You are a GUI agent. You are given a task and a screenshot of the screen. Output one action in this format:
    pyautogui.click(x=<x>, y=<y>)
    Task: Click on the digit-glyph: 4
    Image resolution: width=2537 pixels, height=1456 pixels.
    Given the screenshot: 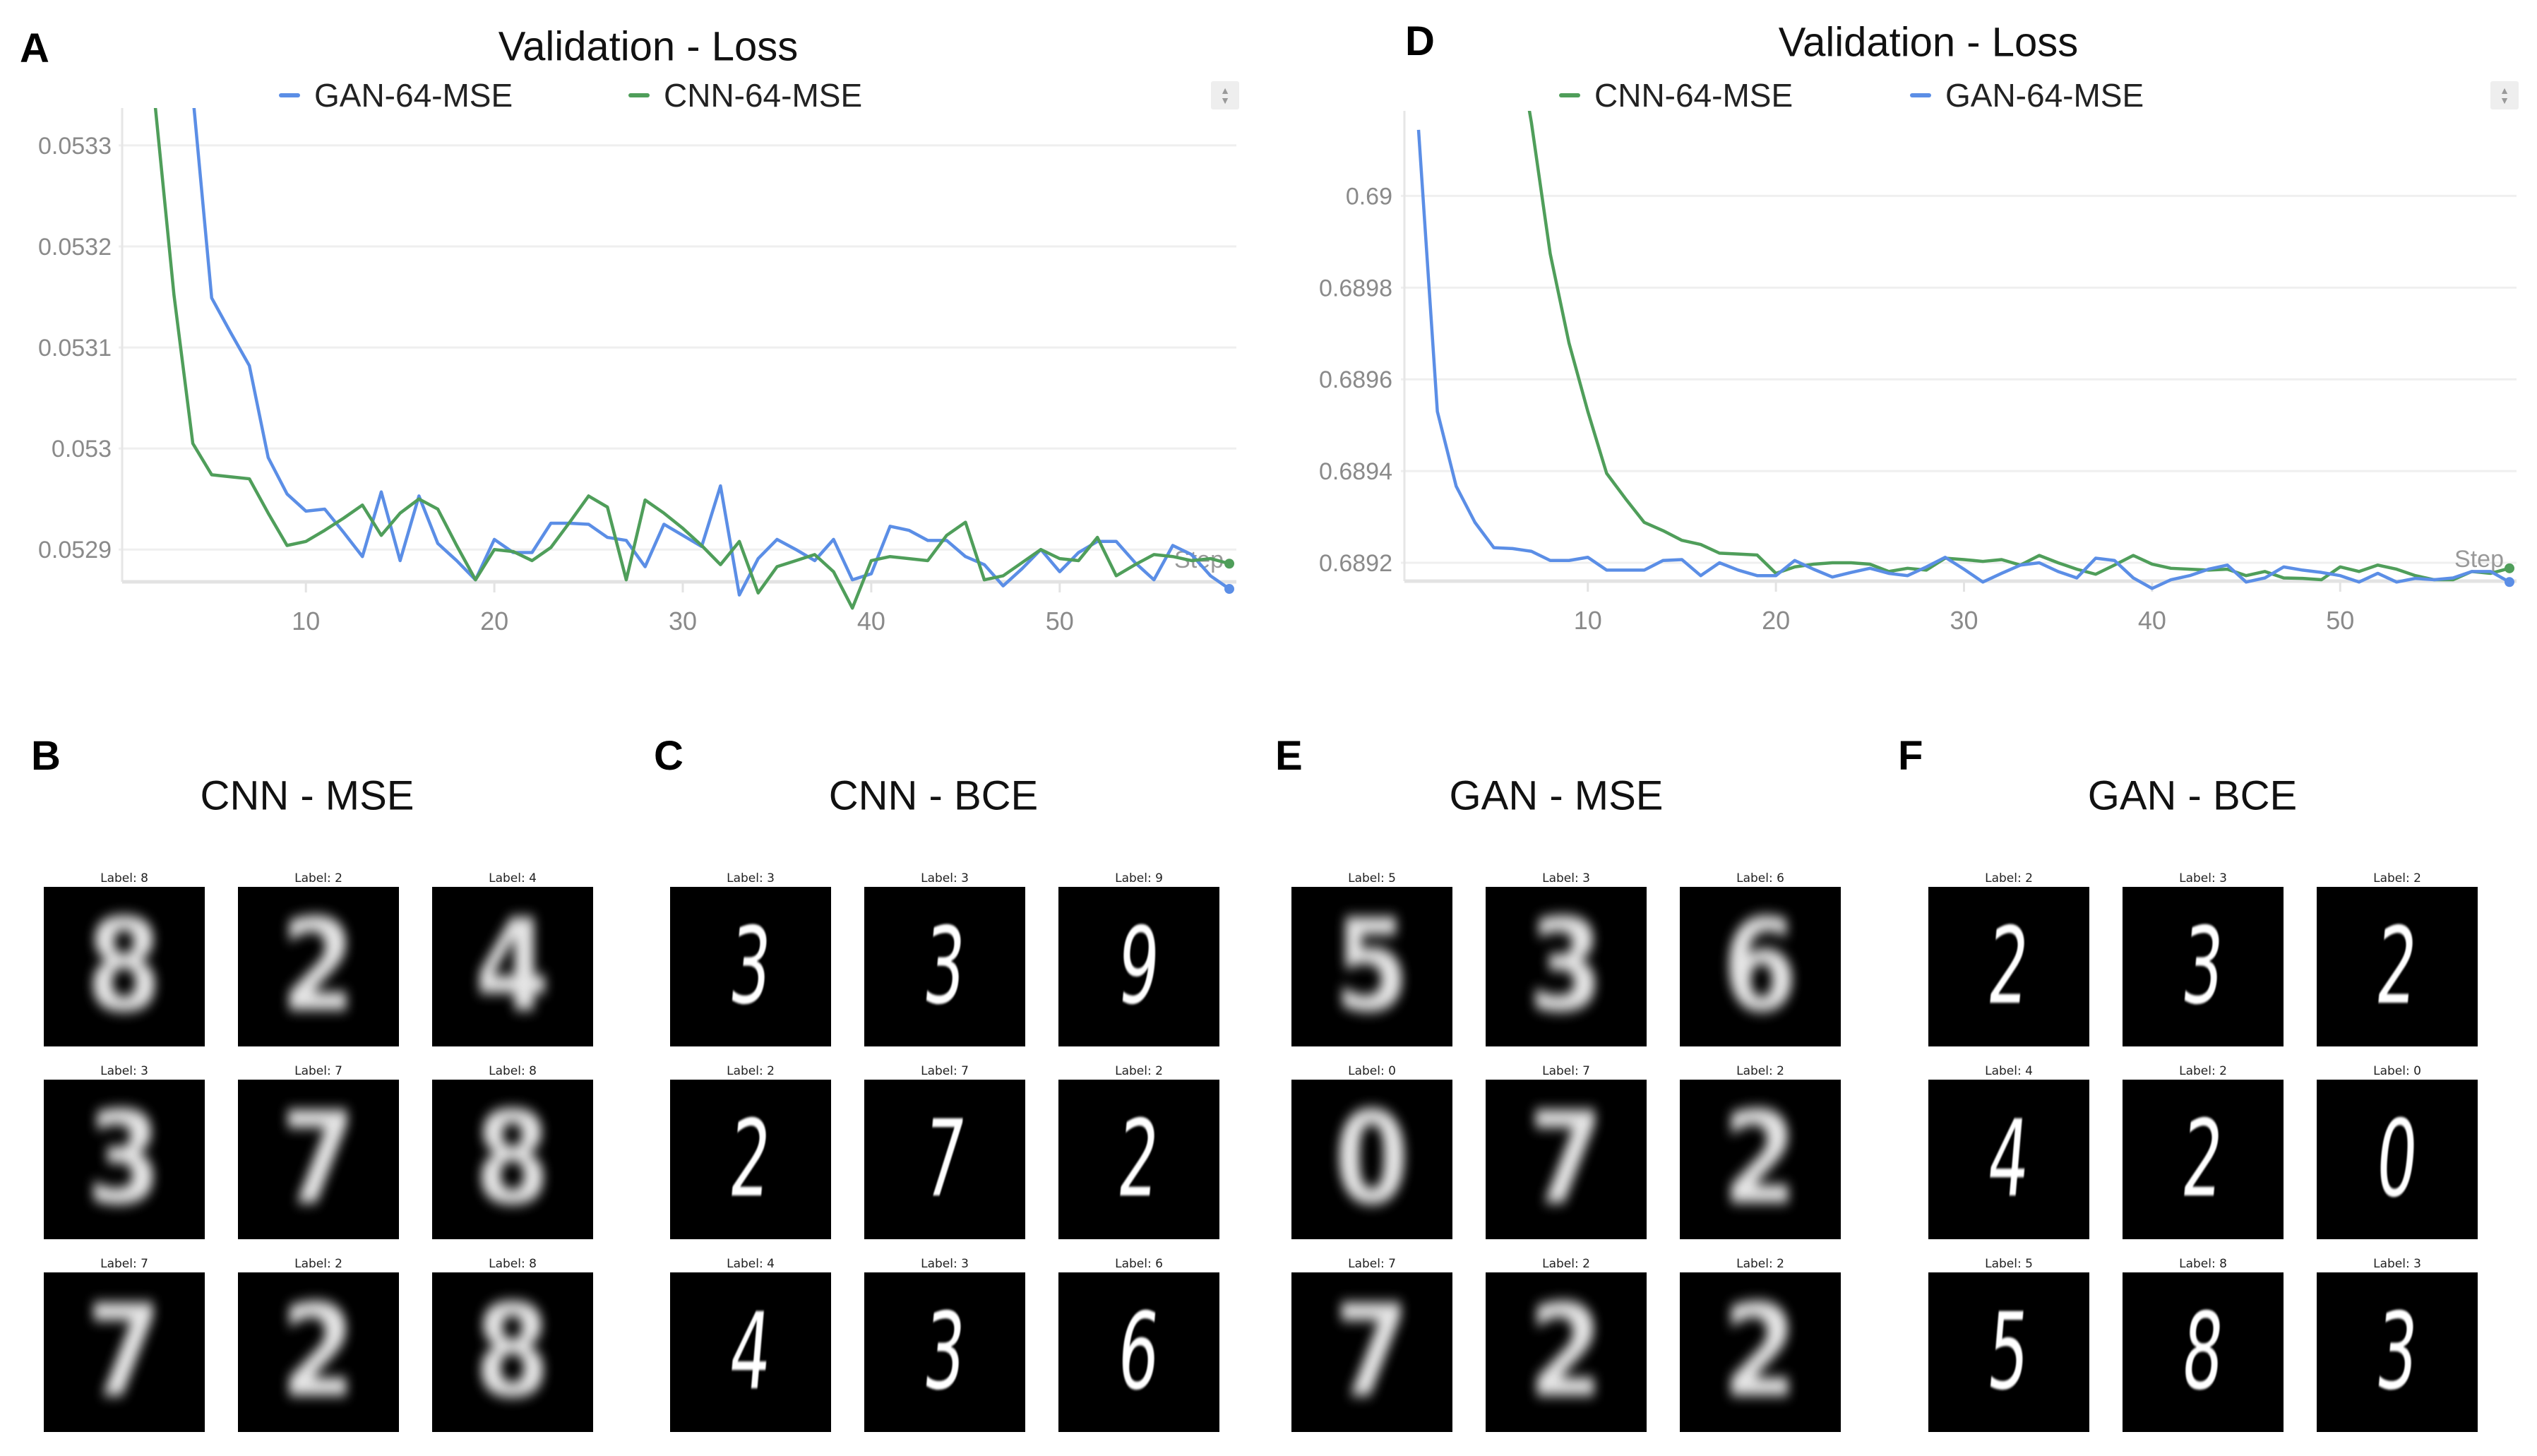 What is the action you would take?
    pyautogui.click(x=750, y=1352)
    